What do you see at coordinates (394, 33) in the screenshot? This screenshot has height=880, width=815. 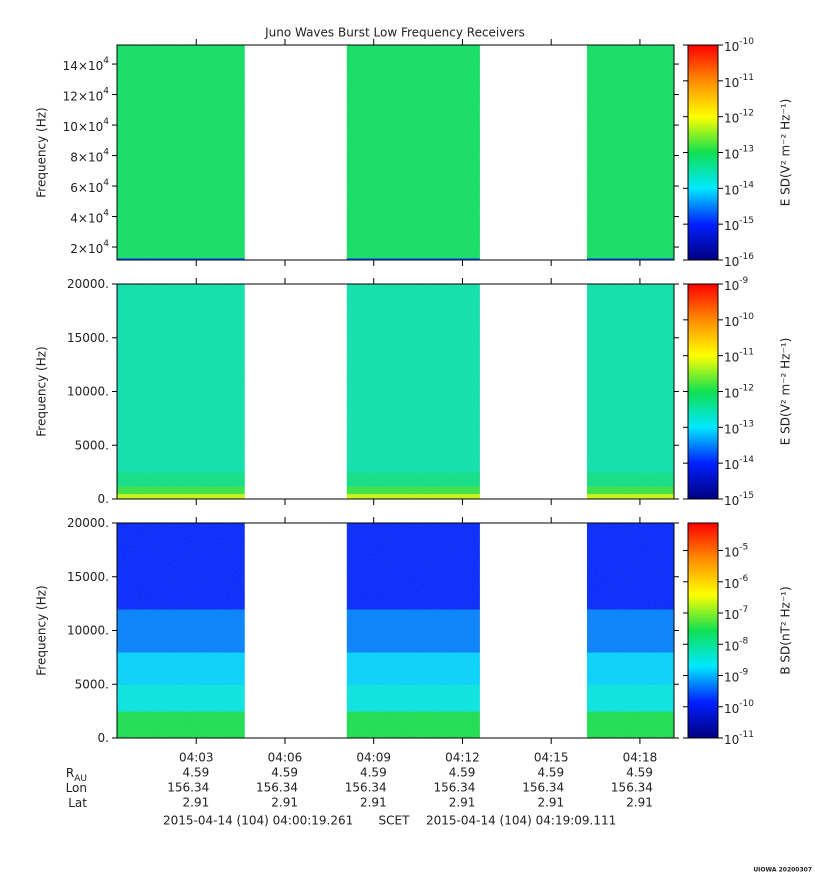 I see `chart-title: Juno Waves Burst Low Frequency Receivers` at bounding box center [394, 33].